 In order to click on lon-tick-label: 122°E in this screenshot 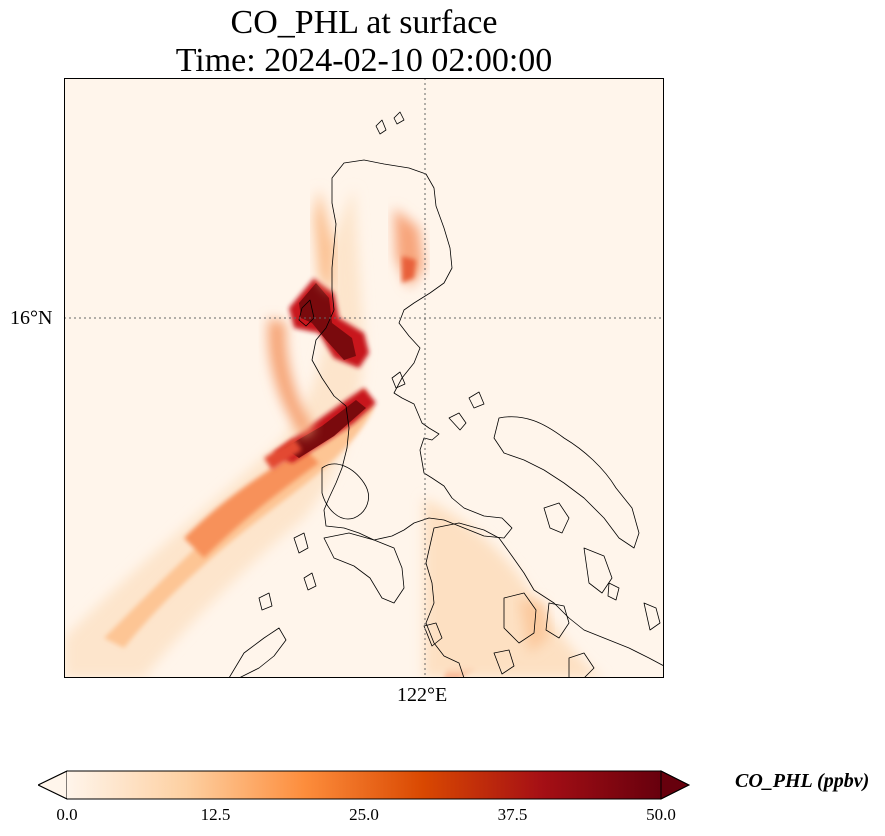, I will do `click(422, 695)`.